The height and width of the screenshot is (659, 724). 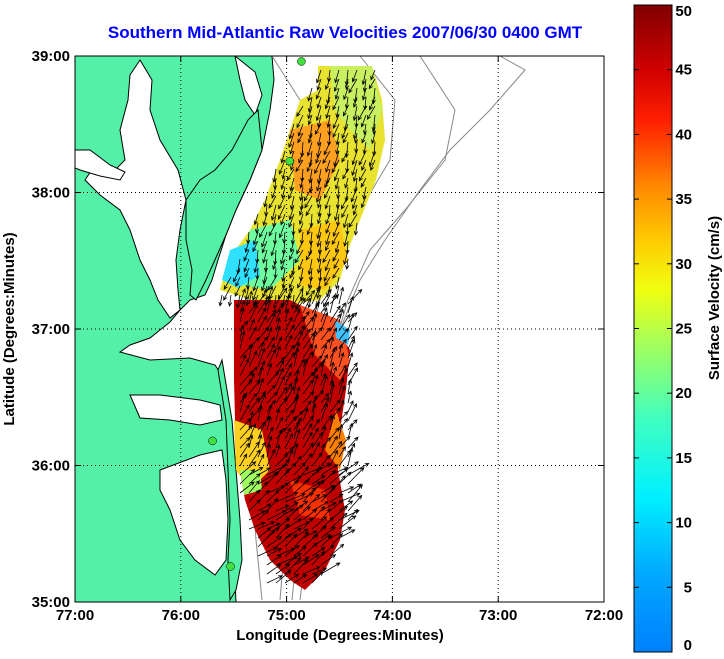 I want to click on colorbar, so click(x=653, y=328).